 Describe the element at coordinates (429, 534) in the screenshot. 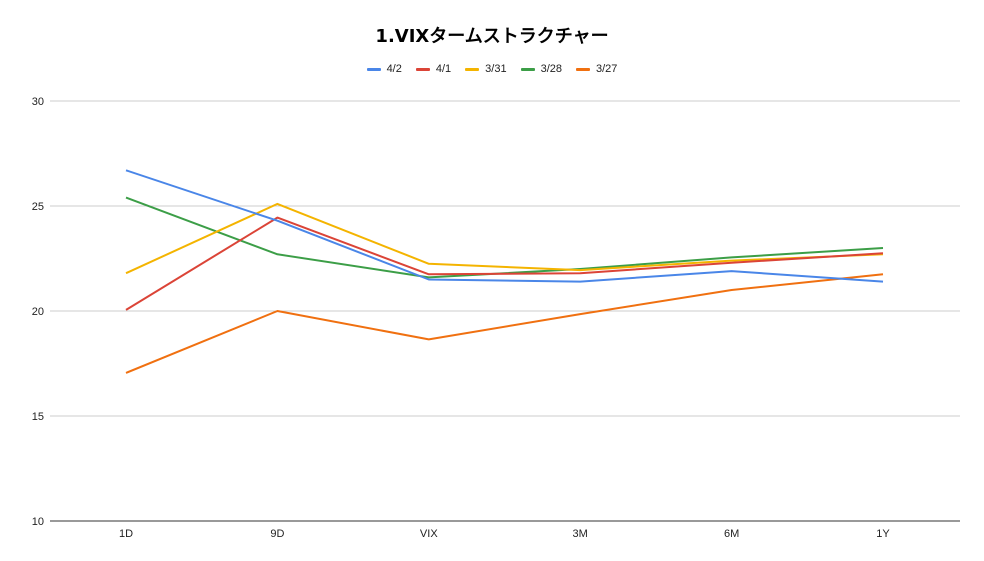

I see `x-tick-label: VIX` at that location.